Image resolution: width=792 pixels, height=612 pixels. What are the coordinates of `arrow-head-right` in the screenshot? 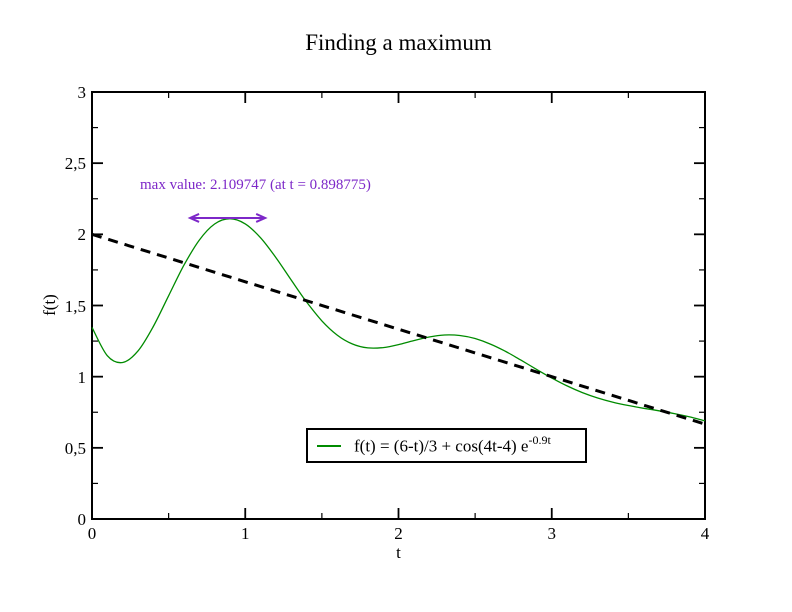 It's located at (261, 218).